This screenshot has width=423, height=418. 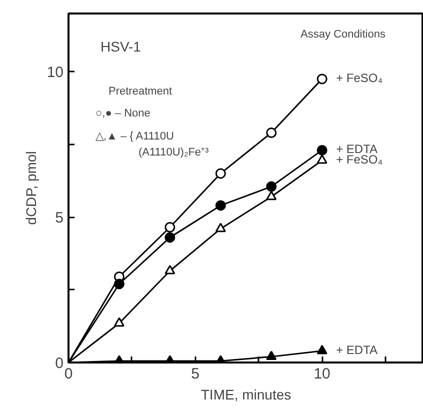 I want to click on annotation: △,▲ – { A1110U, so click(x=135, y=136).